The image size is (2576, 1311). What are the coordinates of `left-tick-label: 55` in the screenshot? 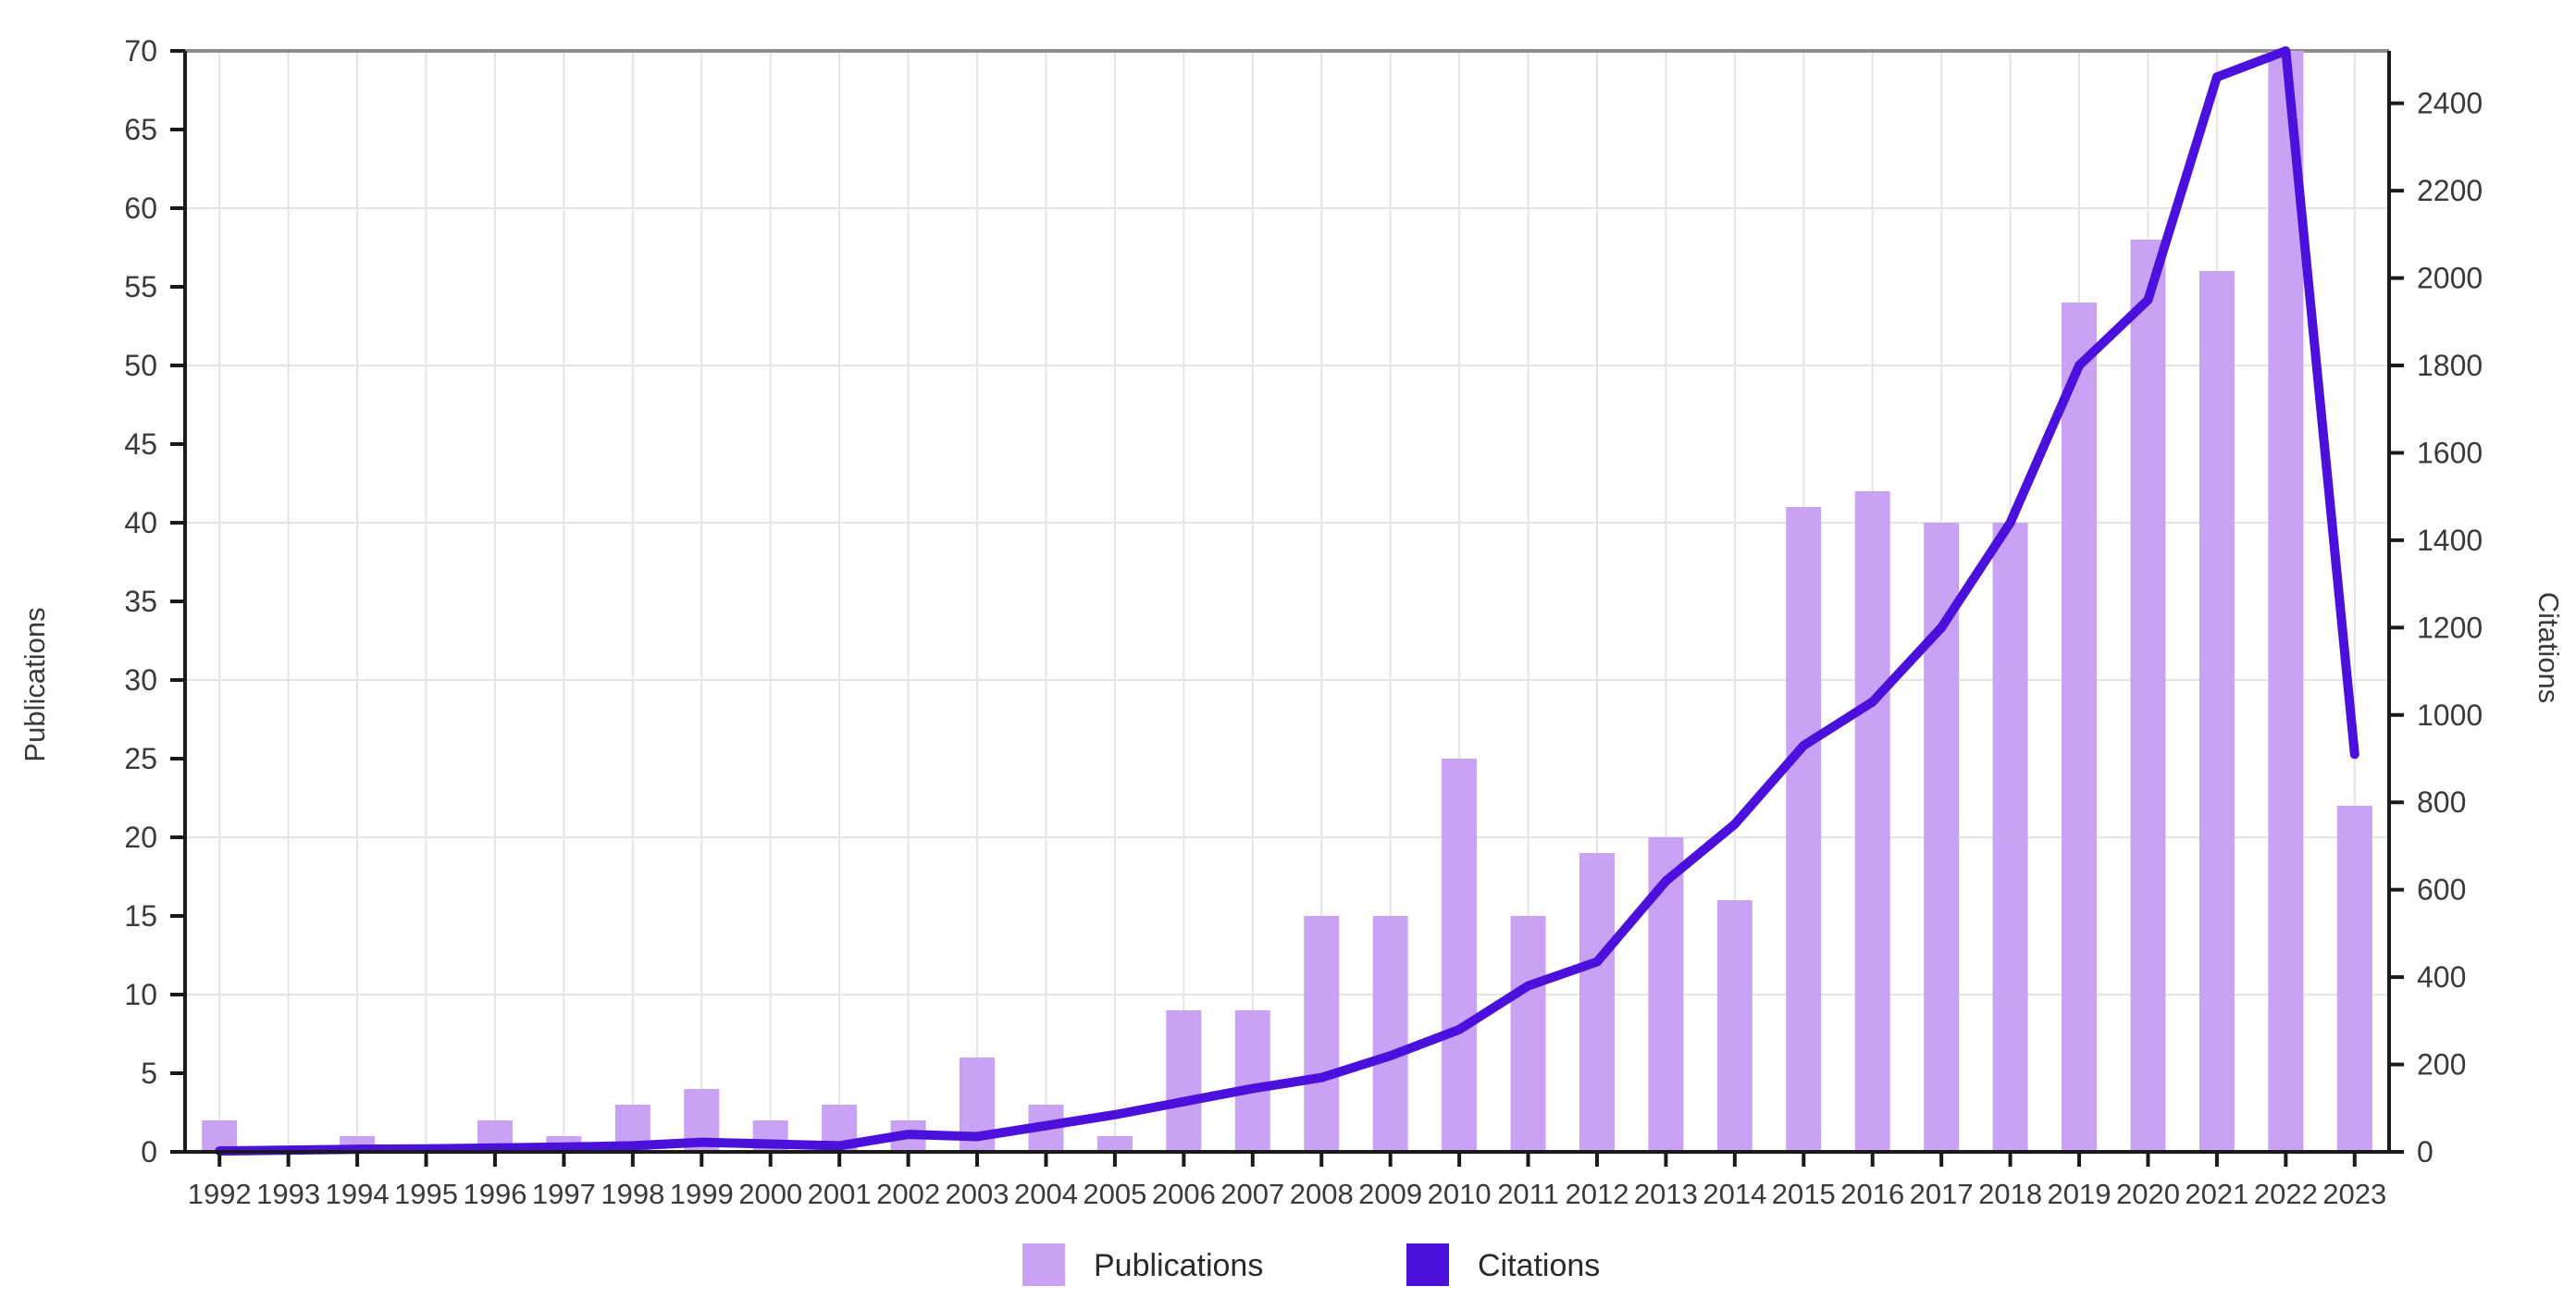 It's located at (140, 286).